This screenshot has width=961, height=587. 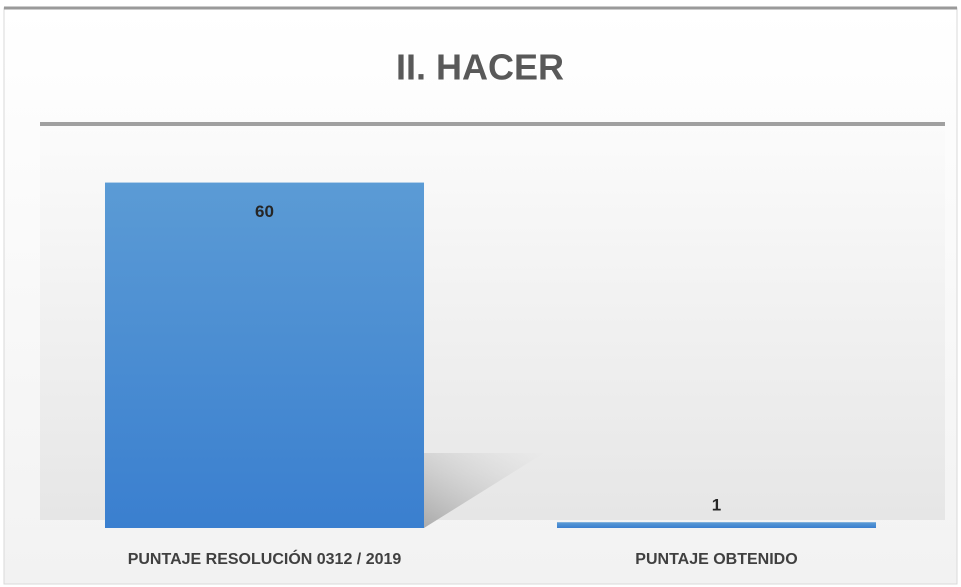 What do you see at coordinates (264, 211) in the screenshot?
I see `data-label: 60` at bounding box center [264, 211].